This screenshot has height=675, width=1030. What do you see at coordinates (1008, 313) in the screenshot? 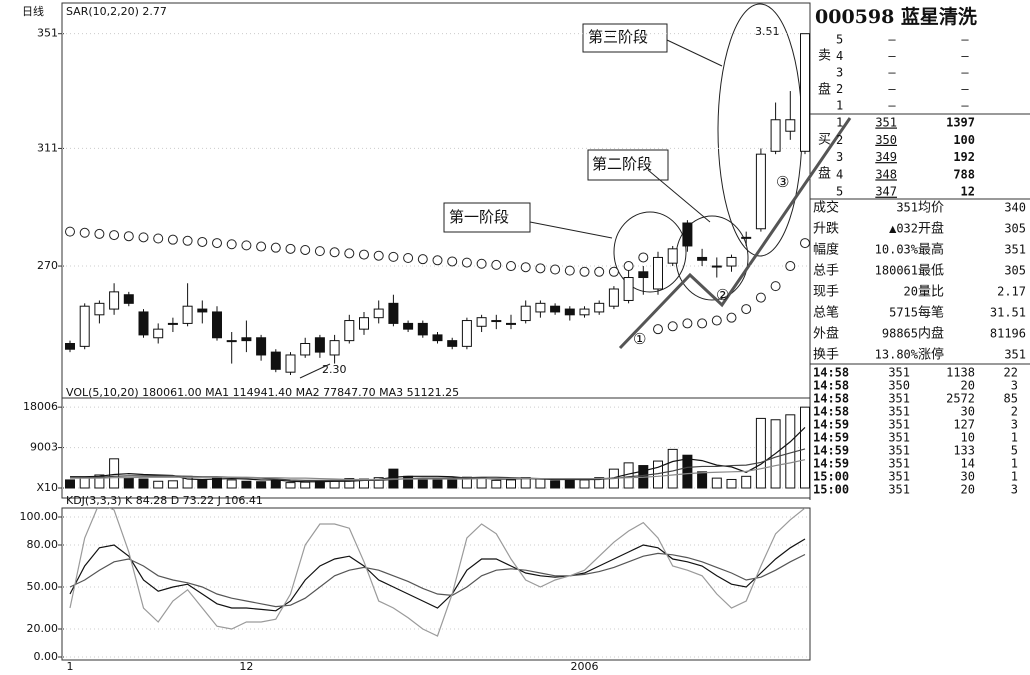
I see `stat-value: 31.51` at bounding box center [1008, 313].